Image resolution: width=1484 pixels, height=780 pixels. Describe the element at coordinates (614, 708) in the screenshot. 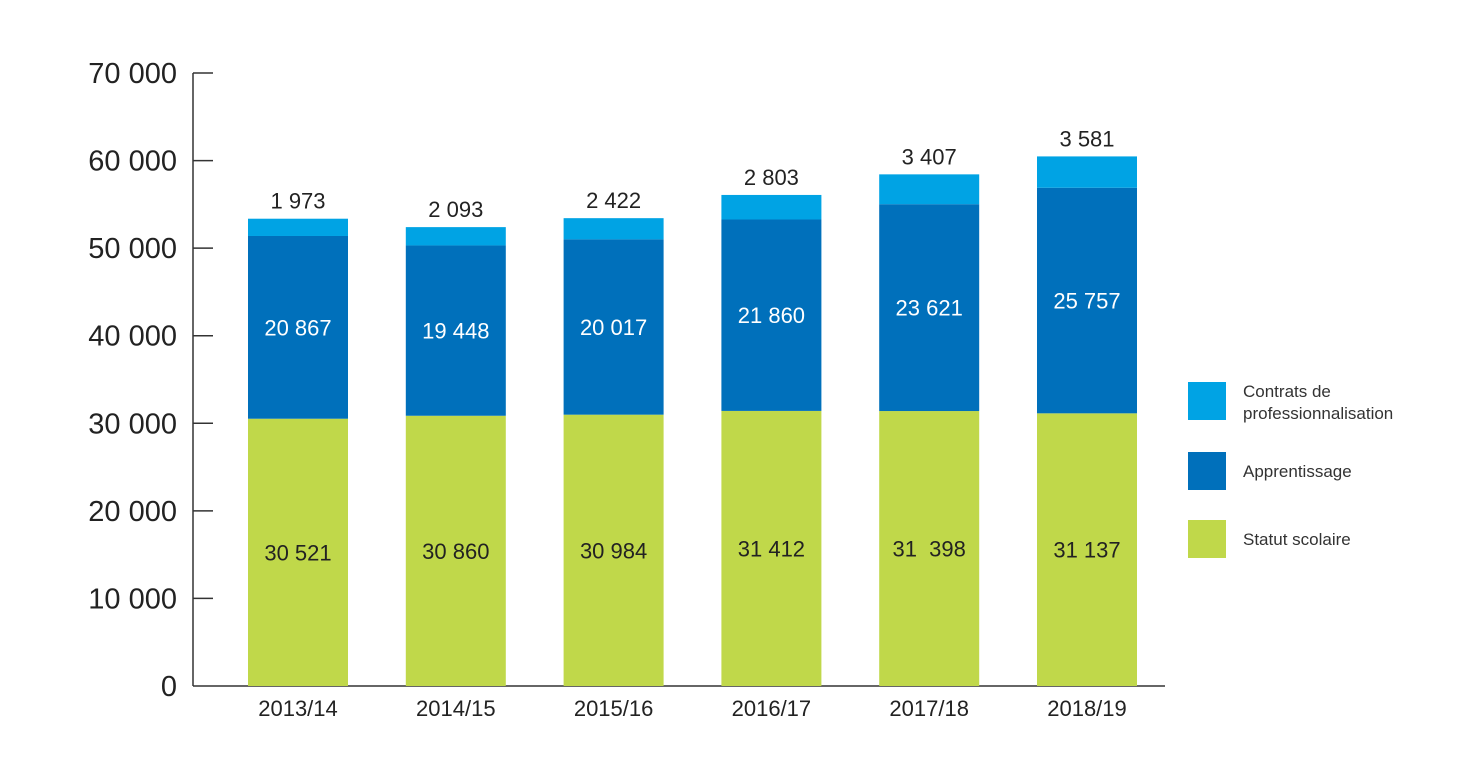

I see `x-tick-label: 2015/16` at that location.